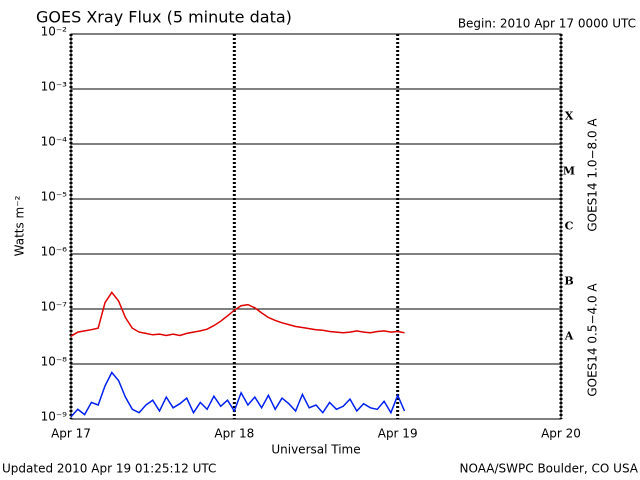  I want to click on flare-class: B, so click(568, 281).